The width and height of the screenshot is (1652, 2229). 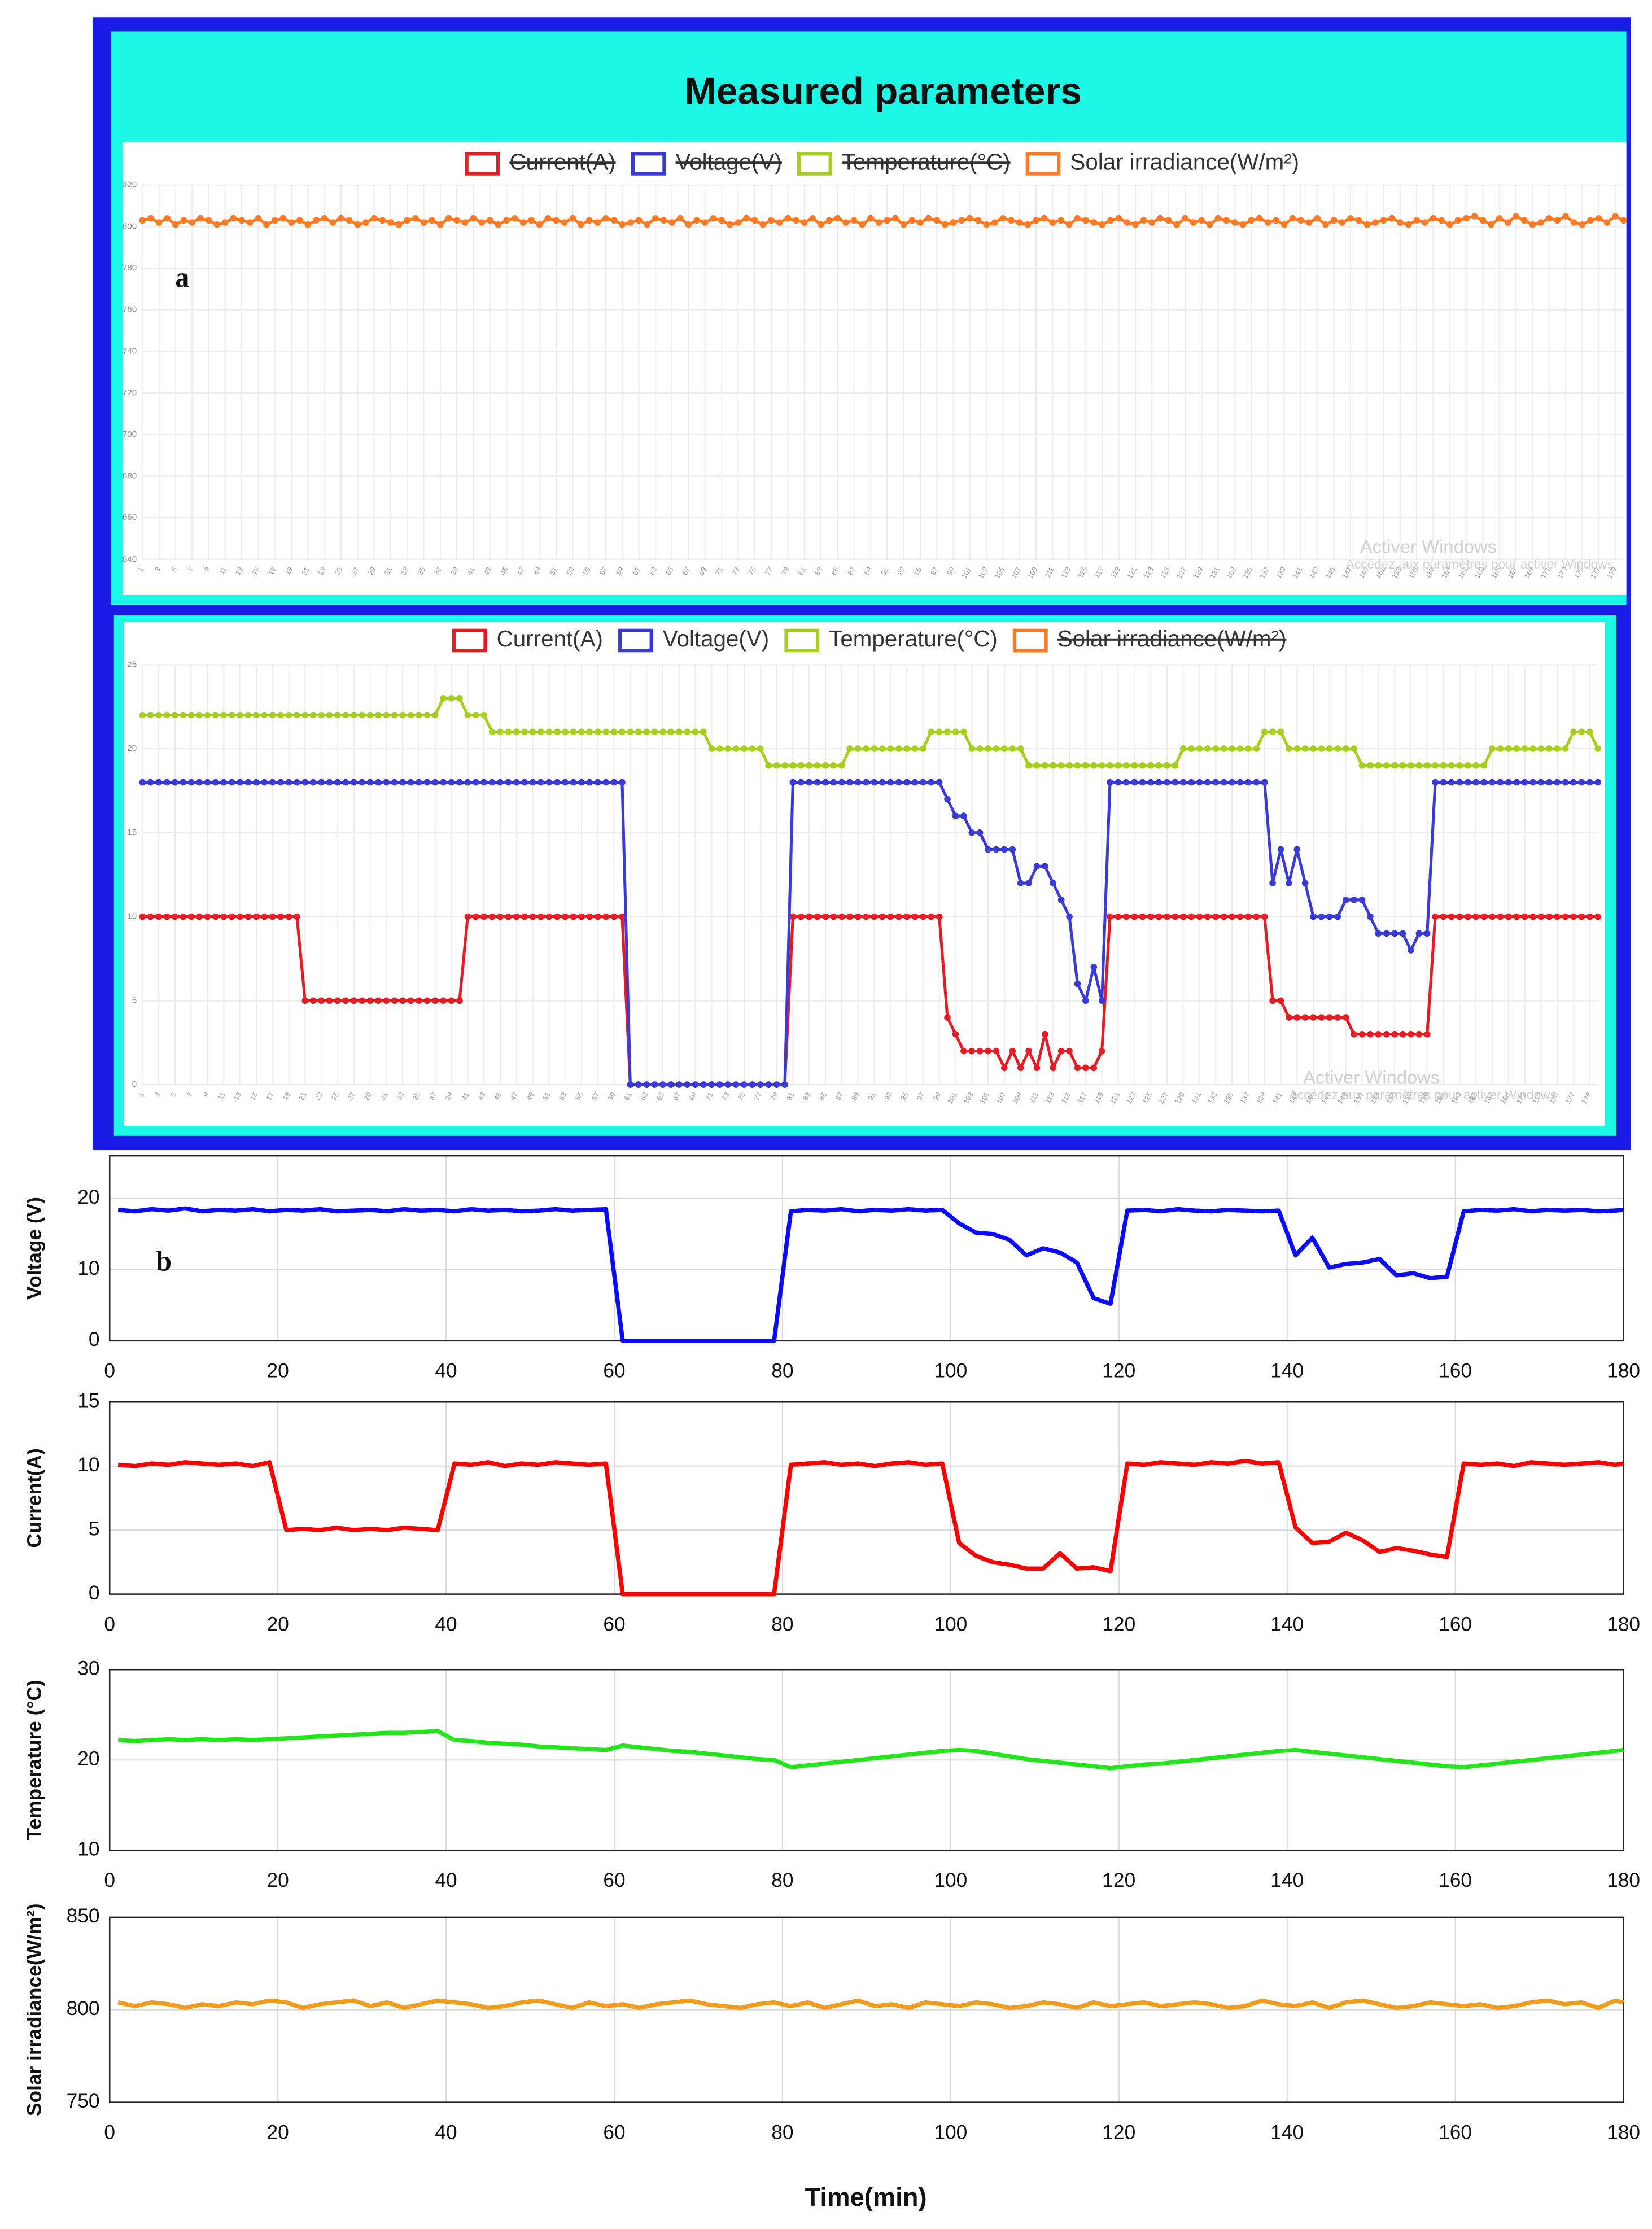 I want to click on legend-label: Voltage(V), so click(x=716, y=639).